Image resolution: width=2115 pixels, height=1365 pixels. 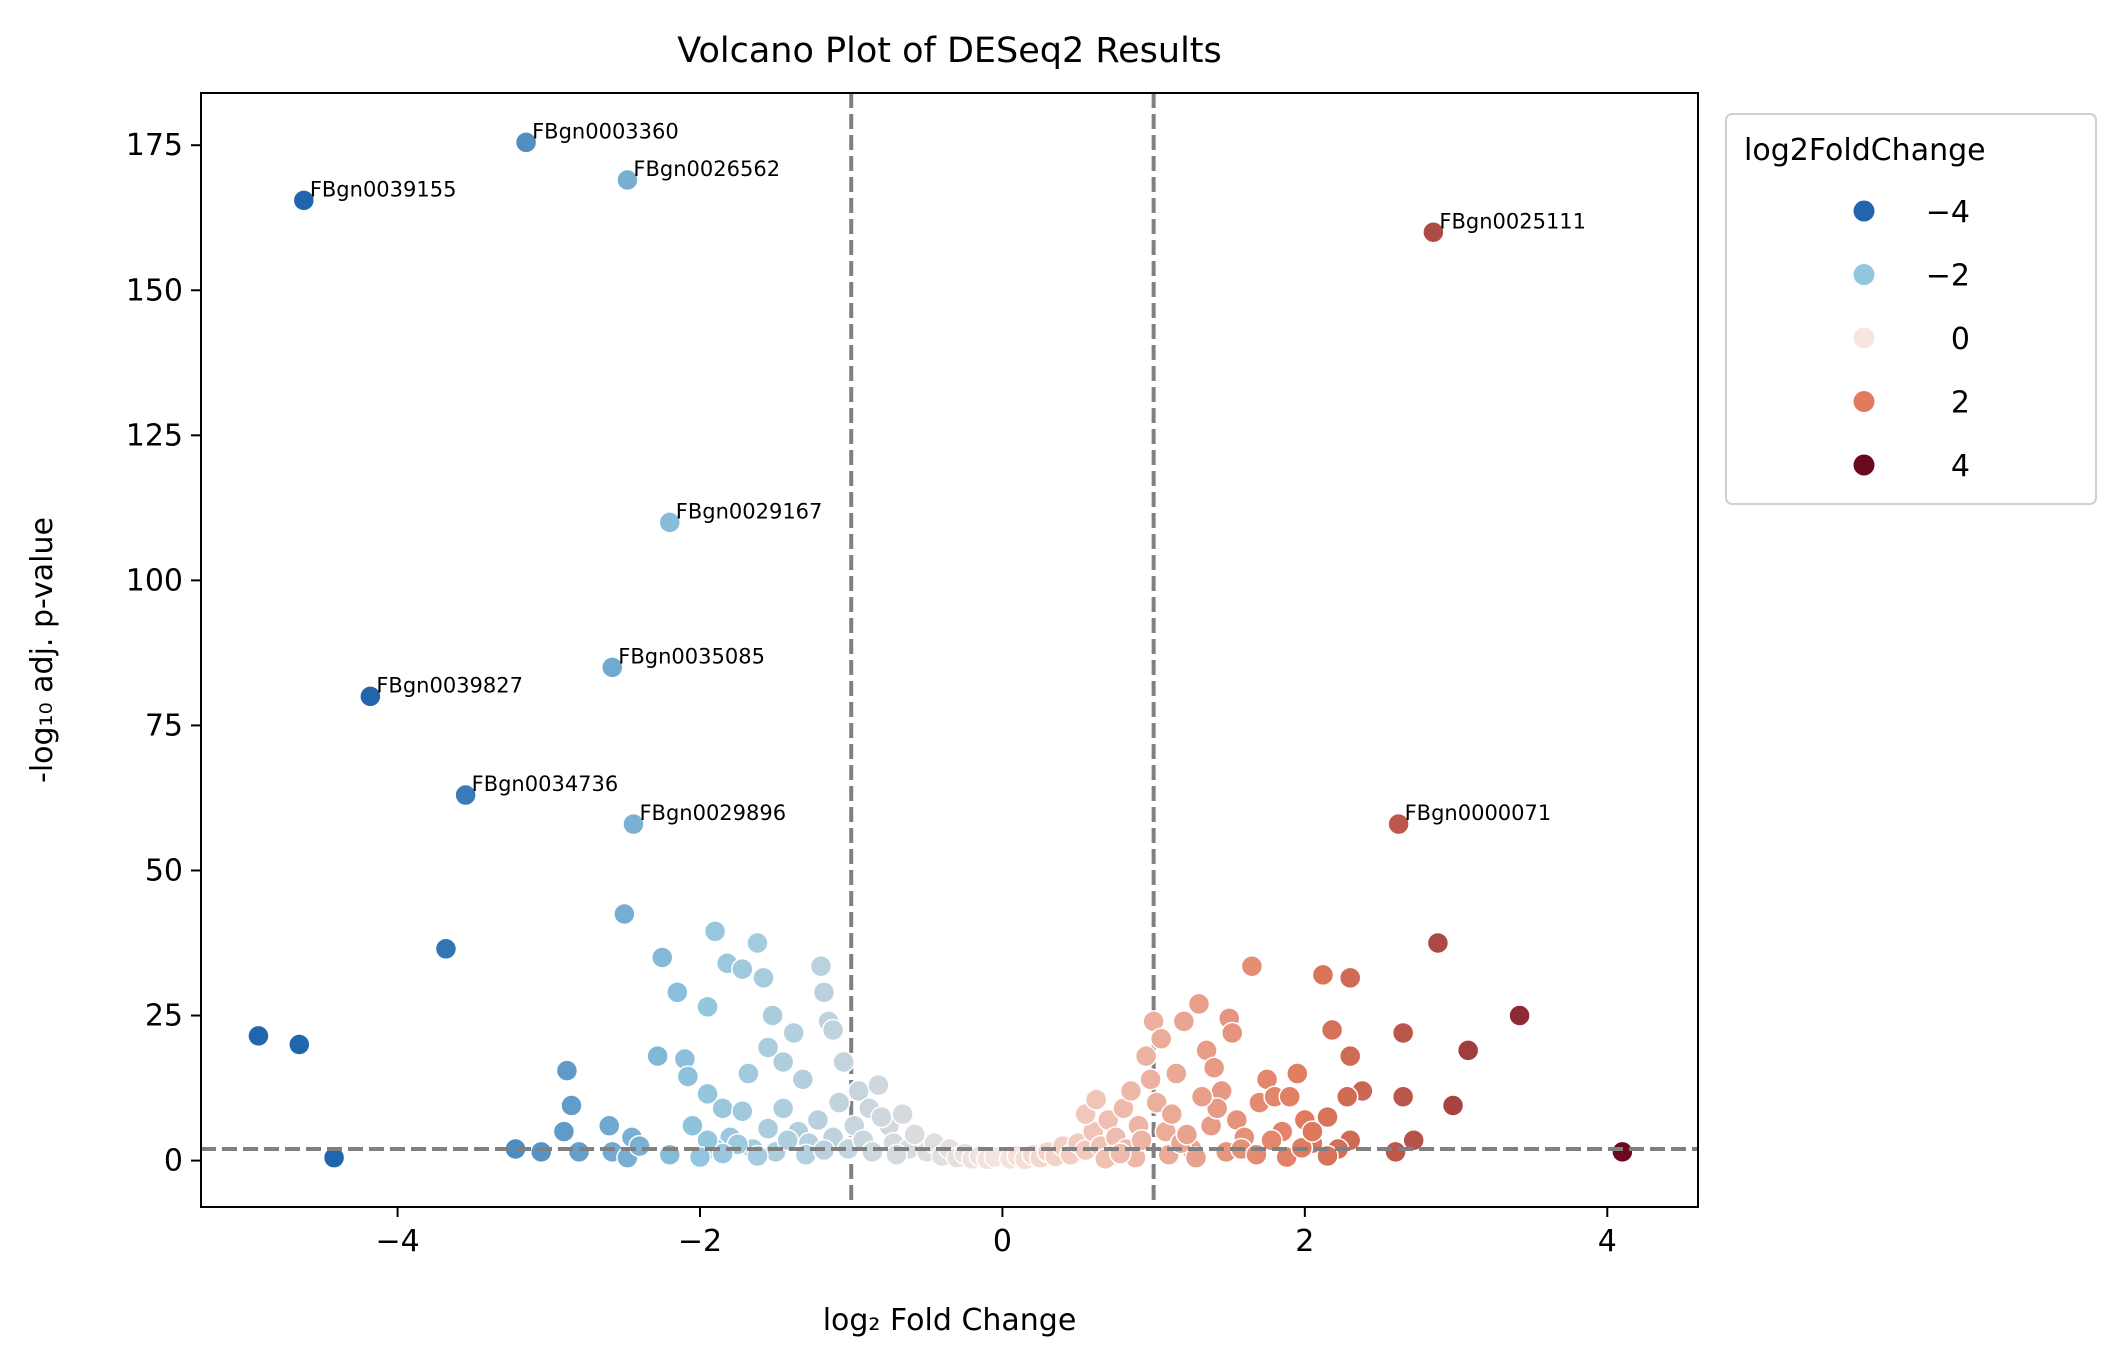 I want to click on point-annotation-label: FBgn0026562, so click(x=706, y=169).